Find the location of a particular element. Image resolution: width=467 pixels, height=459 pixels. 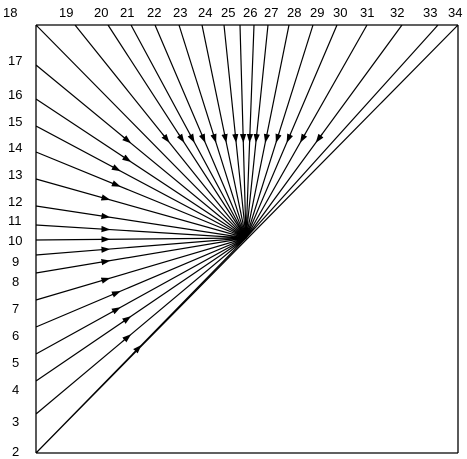

left-label: 8 is located at coordinates (15, 281).